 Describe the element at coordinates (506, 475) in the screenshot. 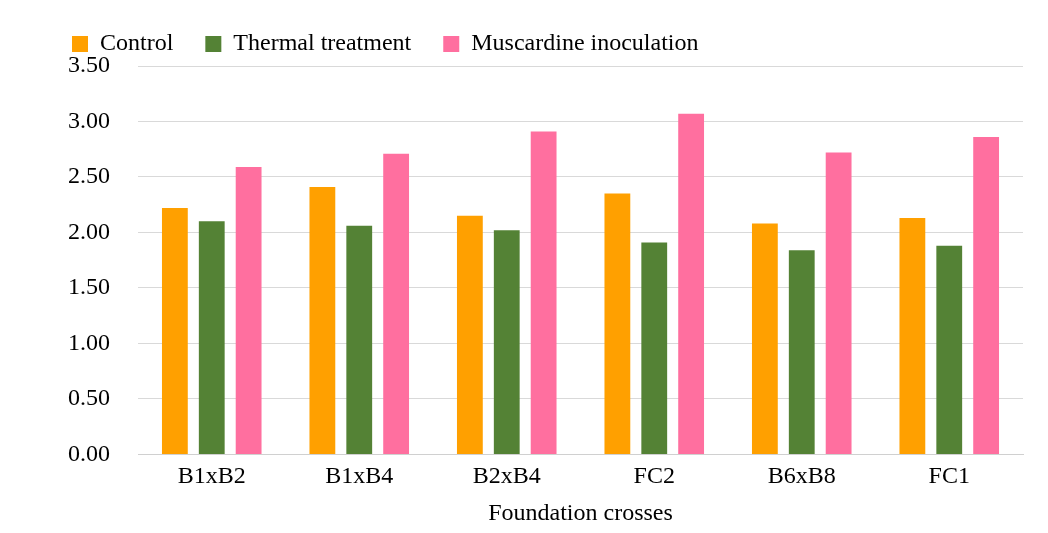

I see `x-tick-label: B2xB4` at that location.